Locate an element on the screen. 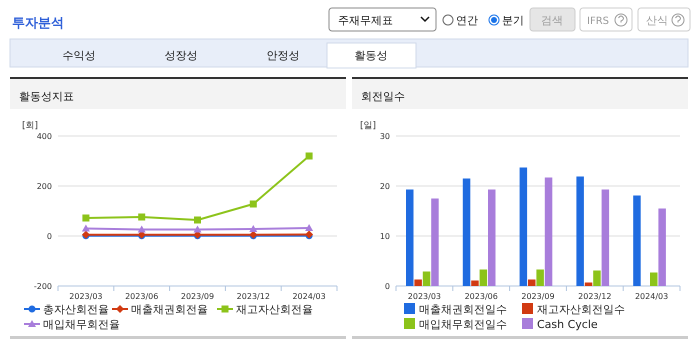 This screenshot has height=342, width=697. text: 주재무제표 is located at coordinates (365, 20).